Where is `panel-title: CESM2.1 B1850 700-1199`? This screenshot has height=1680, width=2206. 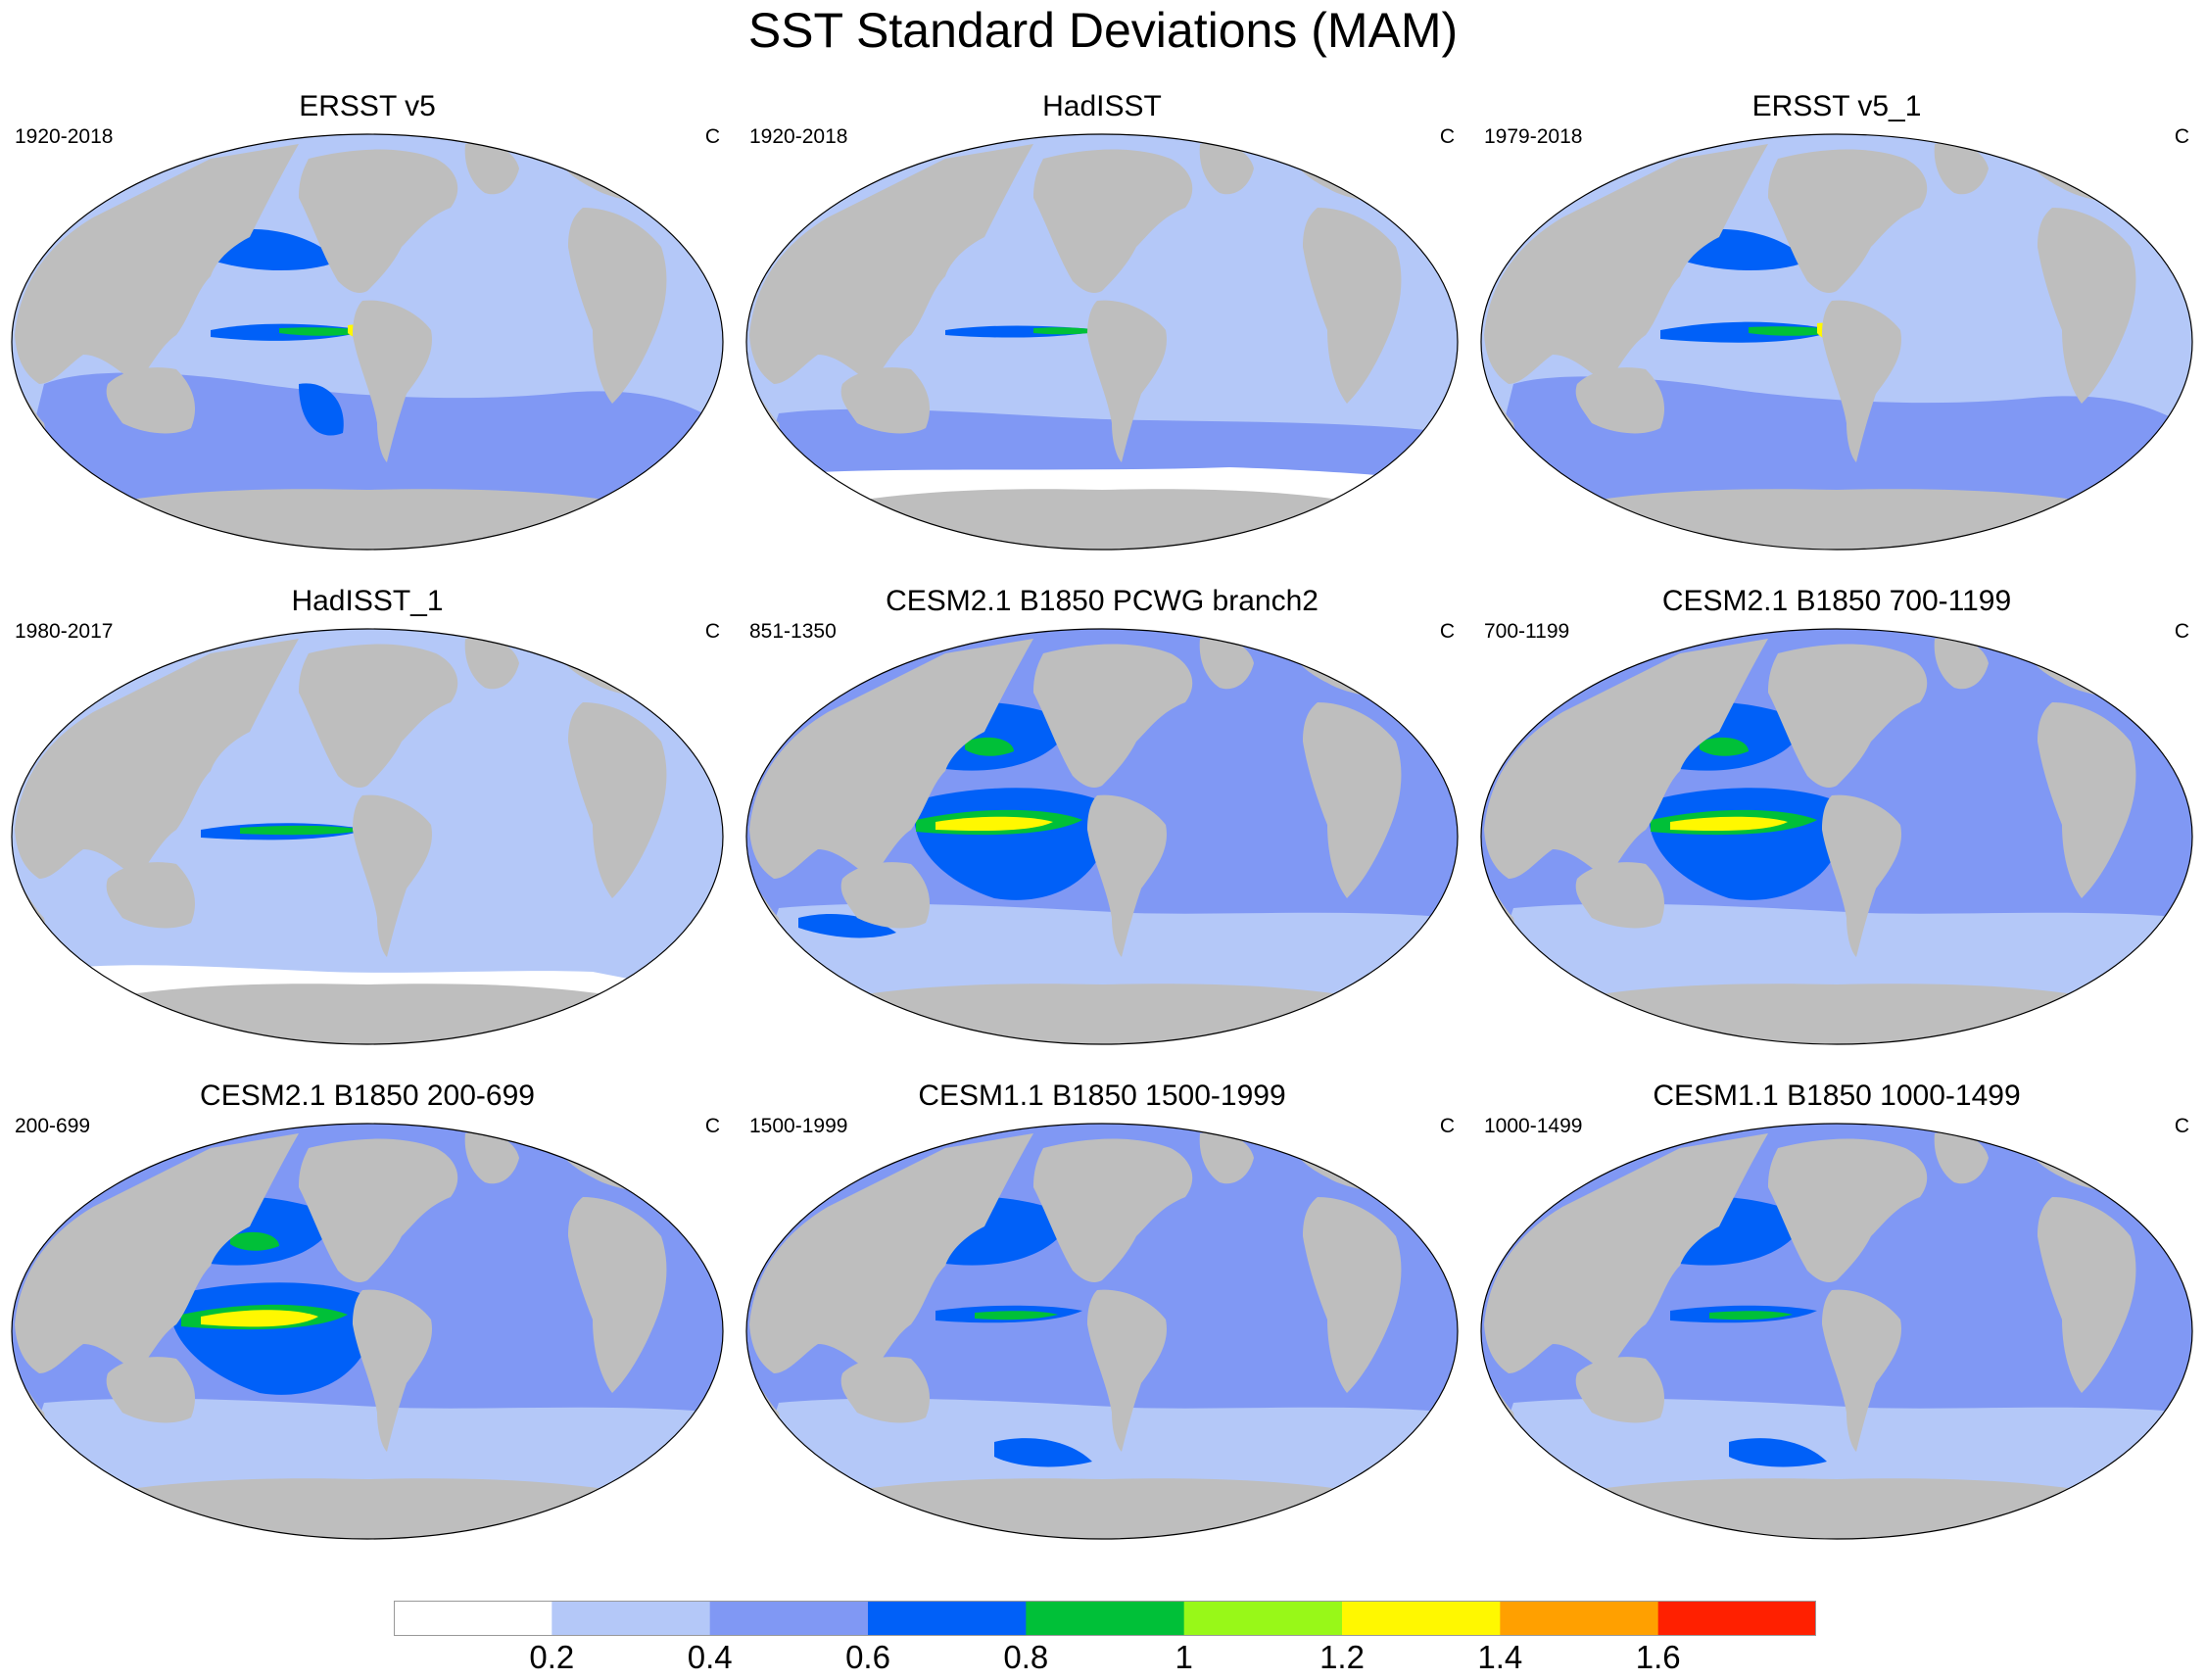
panel-title: CESM2.1 B1850 700-1199 is located at coordinates (1836, 601).